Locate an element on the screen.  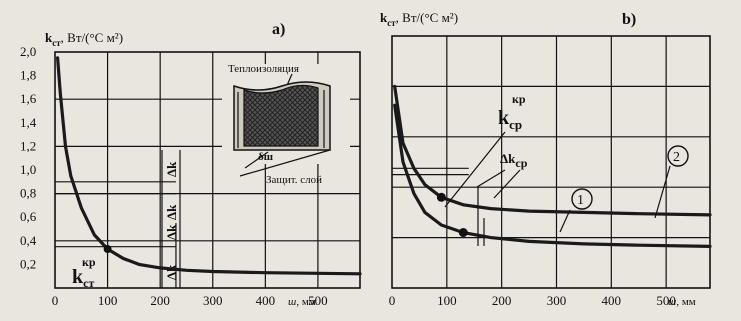
panel-a-kcr-sup: кр is located at coordinates (89, 262).